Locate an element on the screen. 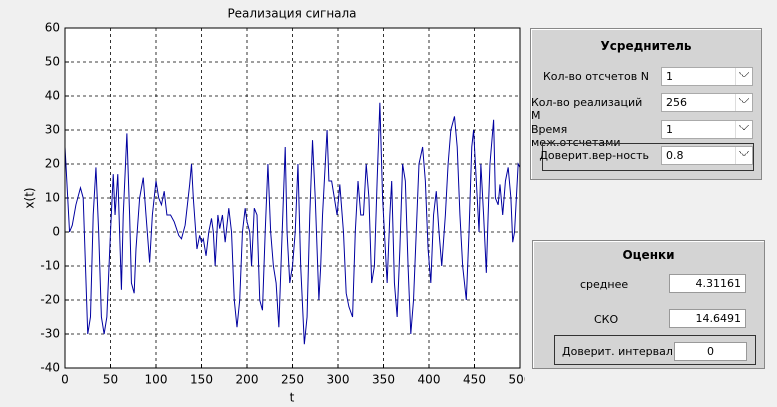 The width and height of the screenshot is (777, 407). dropdown: 0.8 is located at coordinates (707, 155).